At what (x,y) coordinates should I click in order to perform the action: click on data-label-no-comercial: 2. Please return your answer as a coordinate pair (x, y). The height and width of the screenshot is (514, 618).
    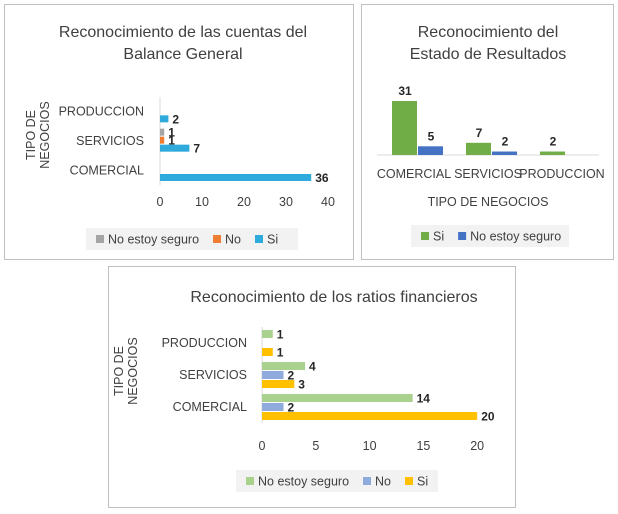
    Looking at the image, I should click on (291, 408).